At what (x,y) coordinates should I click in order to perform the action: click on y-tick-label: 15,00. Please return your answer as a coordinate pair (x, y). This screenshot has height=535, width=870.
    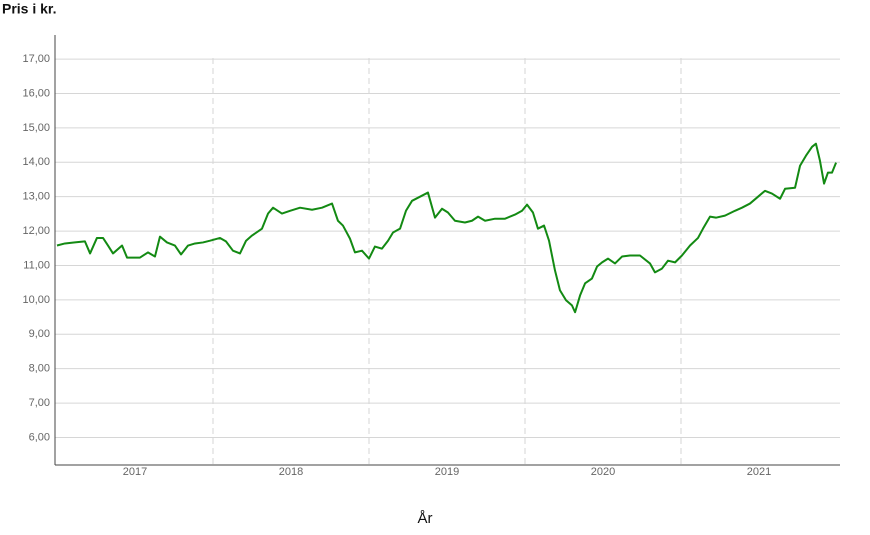
    Looking at the image, I should click on (36, 128).